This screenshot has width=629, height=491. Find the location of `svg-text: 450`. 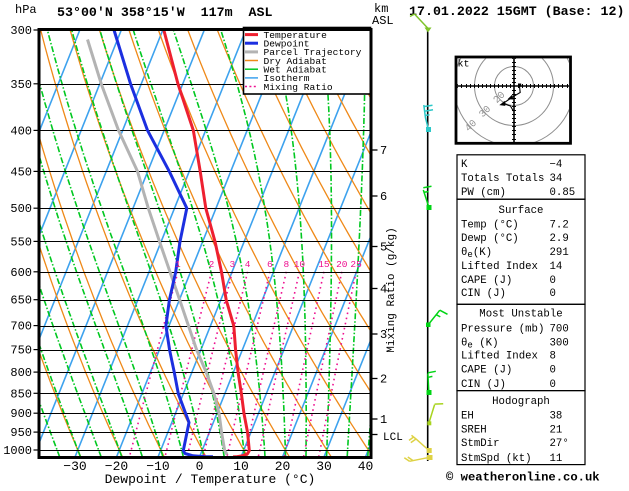

svg-text: 450 is located at coordinates (21, 172).